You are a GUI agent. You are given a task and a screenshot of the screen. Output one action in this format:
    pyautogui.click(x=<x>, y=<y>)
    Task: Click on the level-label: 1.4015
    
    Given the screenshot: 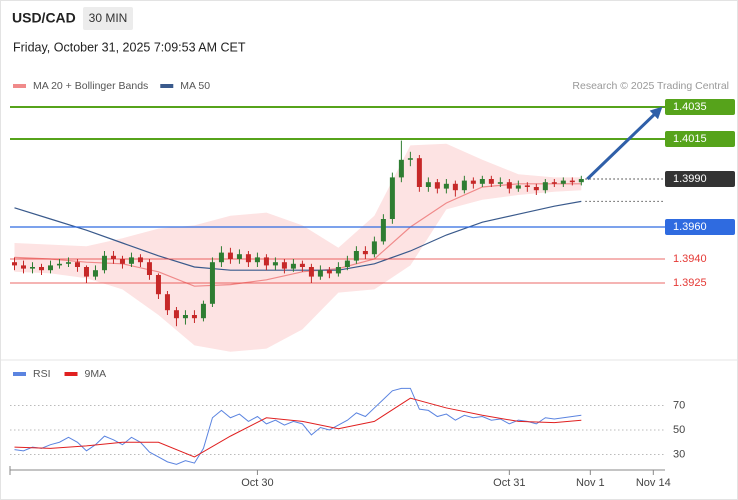 What is the action you would take?
    pyautogui.click(x=690, y=139)
    